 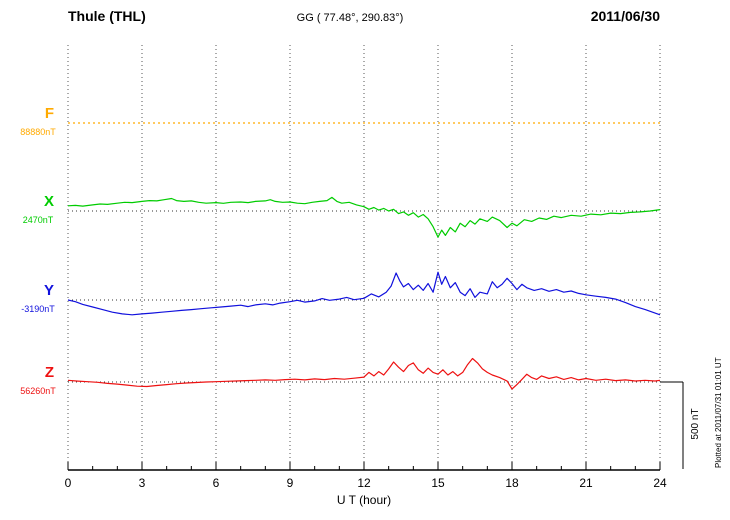 I want to click on x-tick-label-6: 6, so click(x=216, y=483).